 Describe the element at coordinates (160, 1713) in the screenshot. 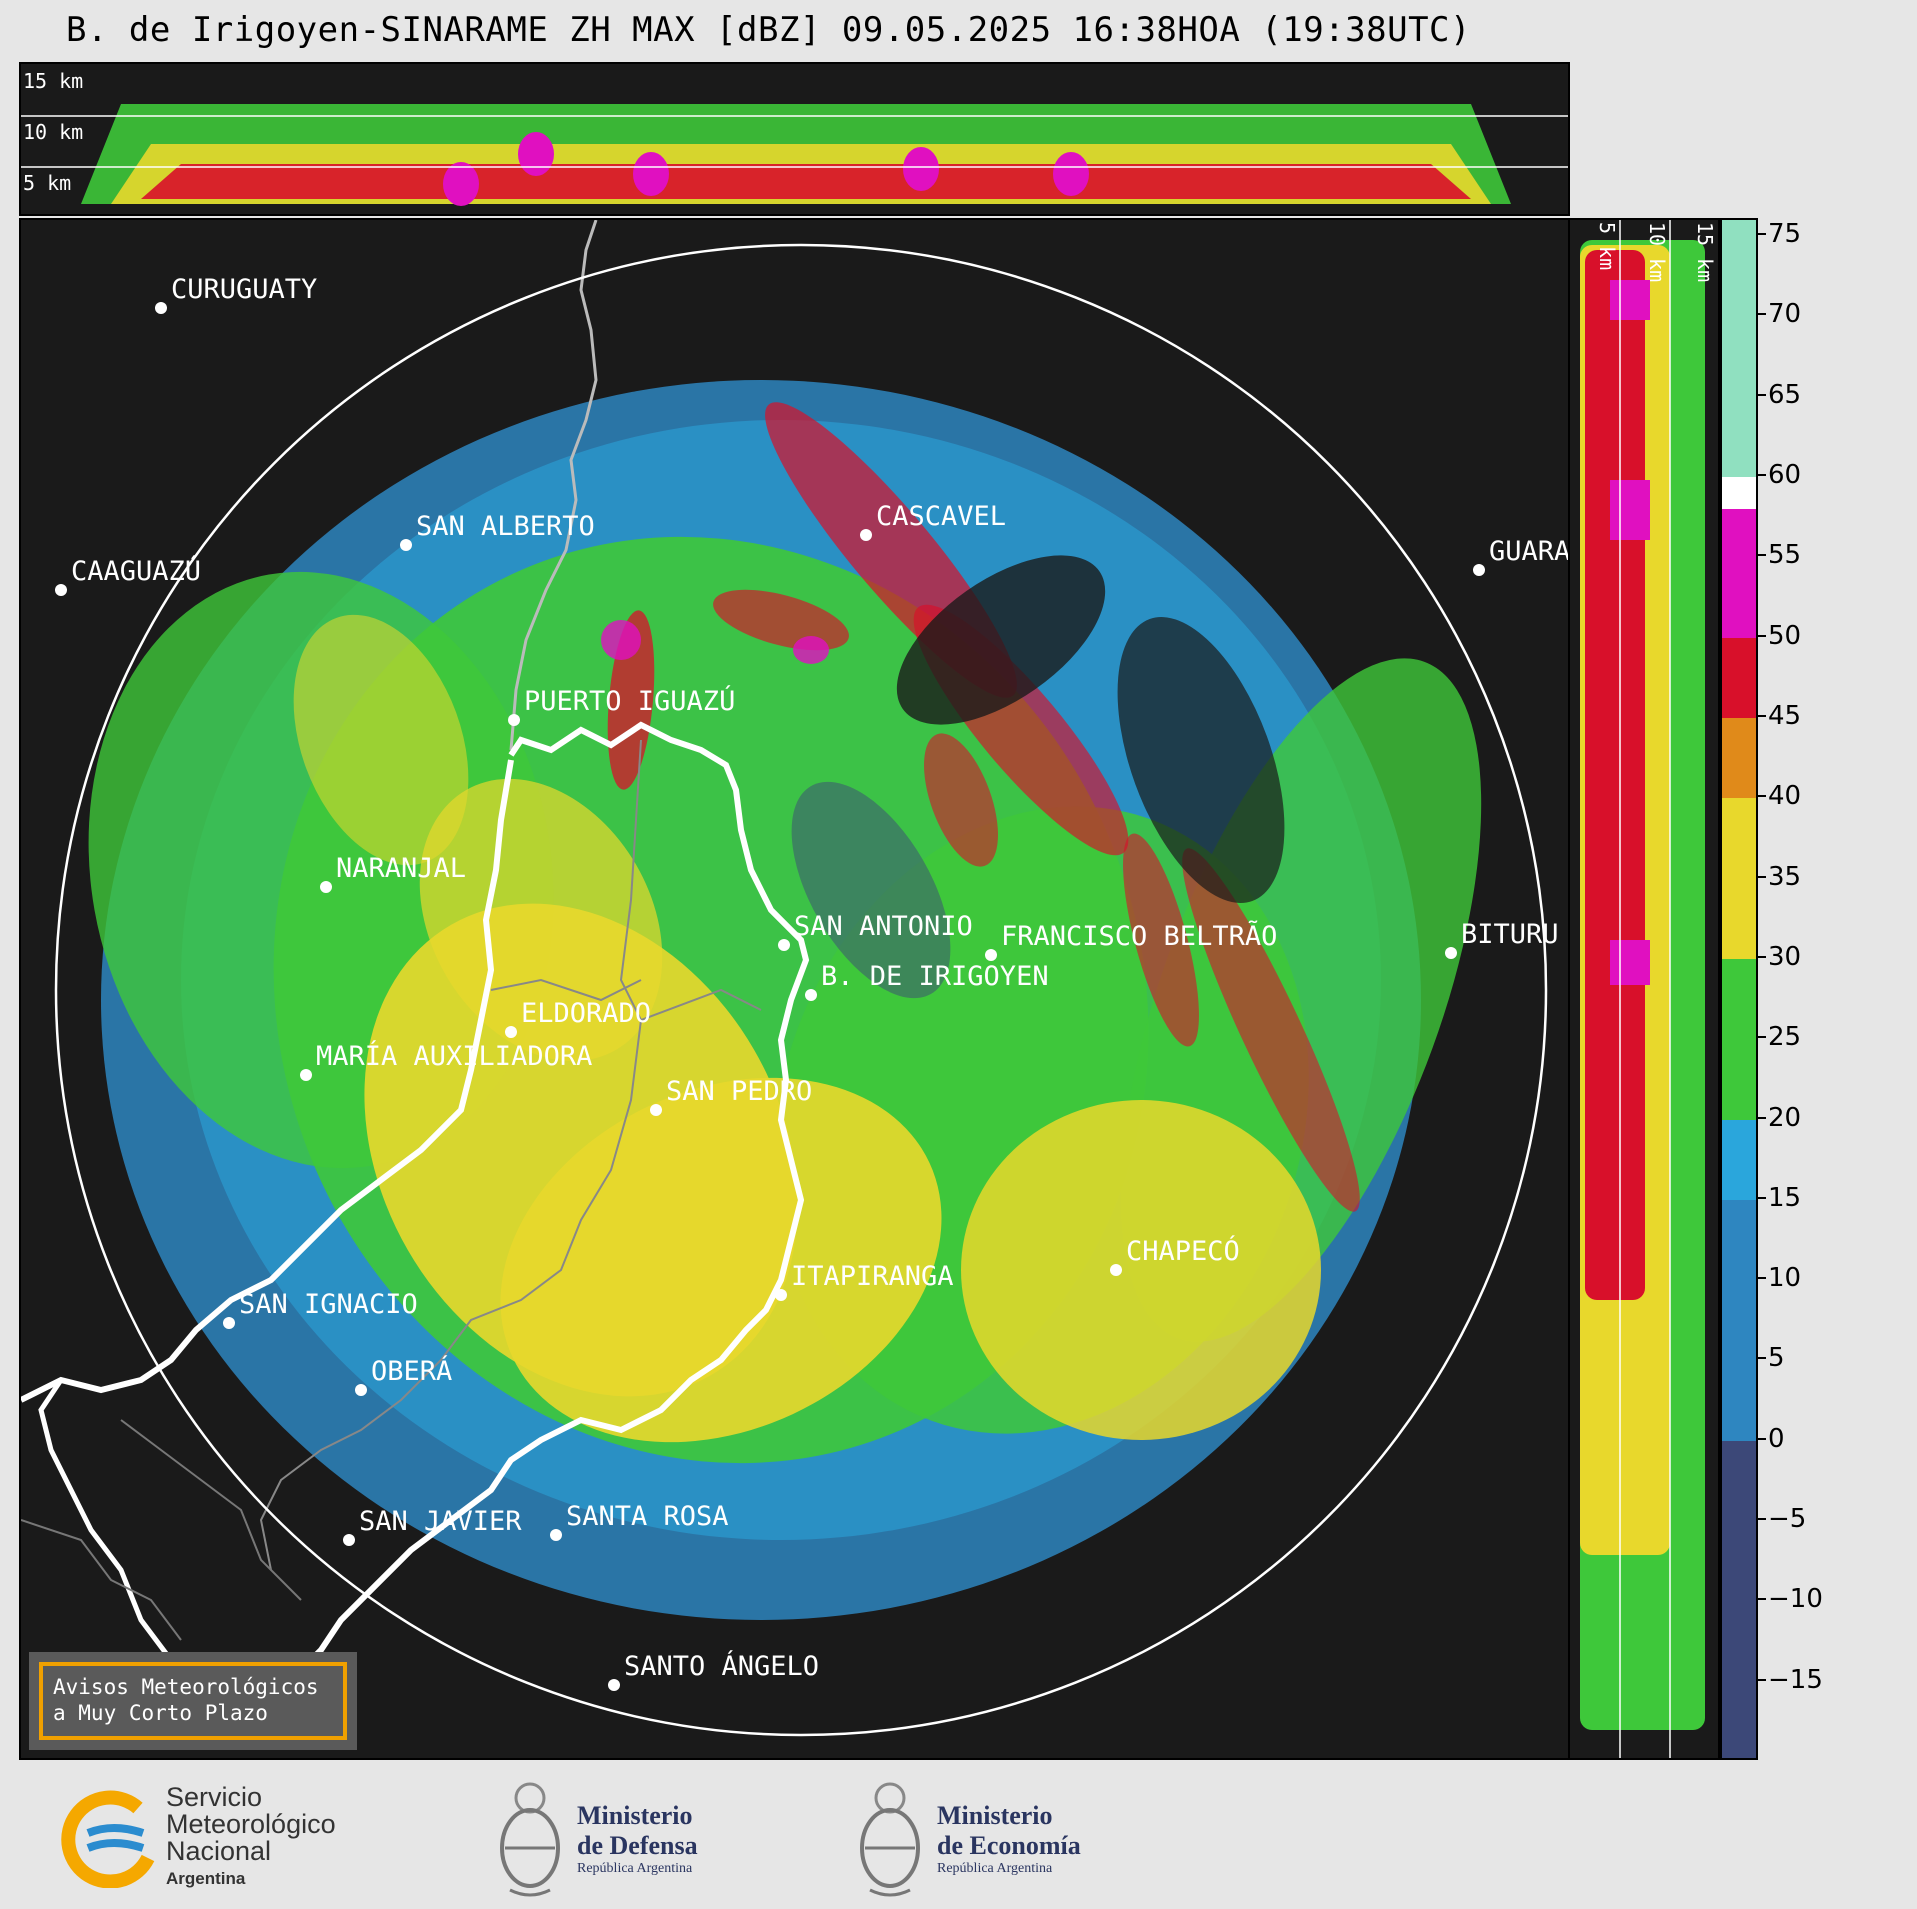

I see `alert-line-2: a Muy Corto Plazo` at that location.